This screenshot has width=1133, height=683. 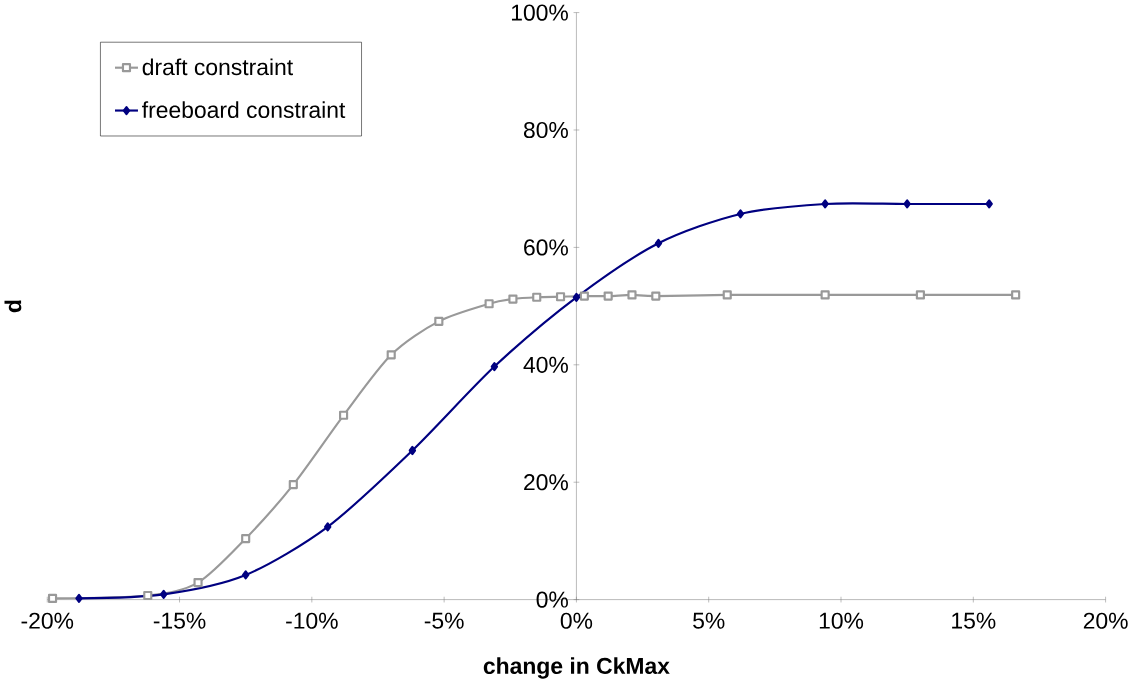 What do you see at coordinates (47, 620) in the screenshot?
I see `x-tick-label: -20%` at bounding box center [47, 620].